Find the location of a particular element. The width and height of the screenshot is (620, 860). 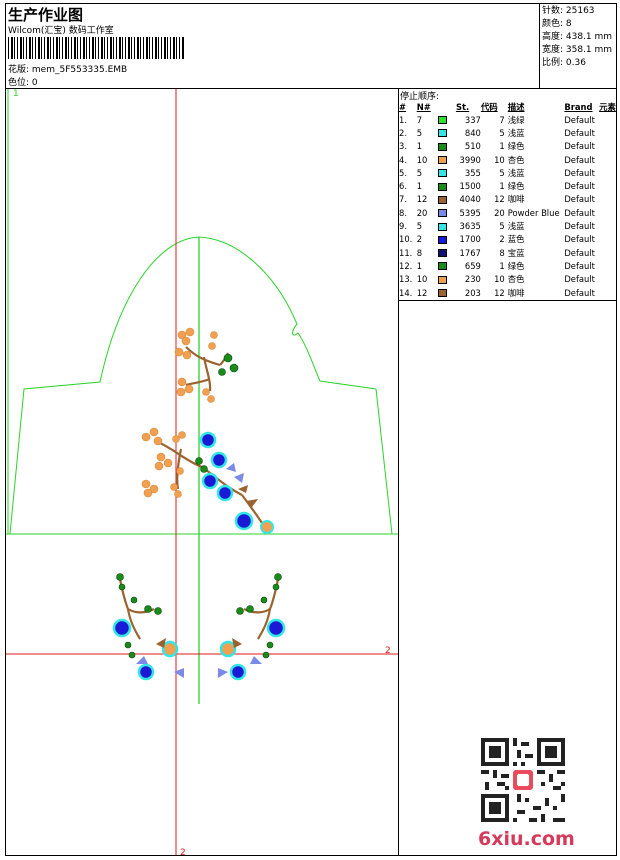

row-needle: 20 is located at coordinates (422, 212).